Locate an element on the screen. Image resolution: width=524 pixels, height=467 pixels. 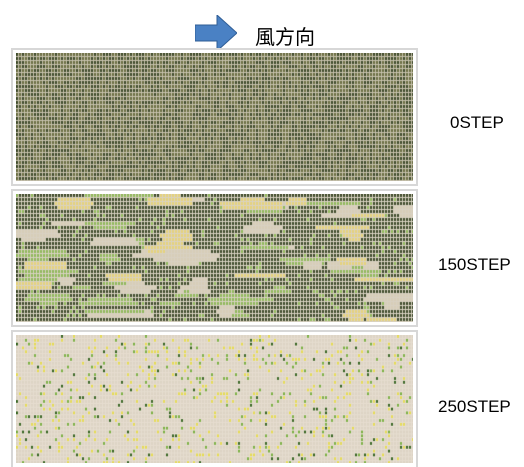
step-label-0: 0STEP is located at coordinates (477, 122).